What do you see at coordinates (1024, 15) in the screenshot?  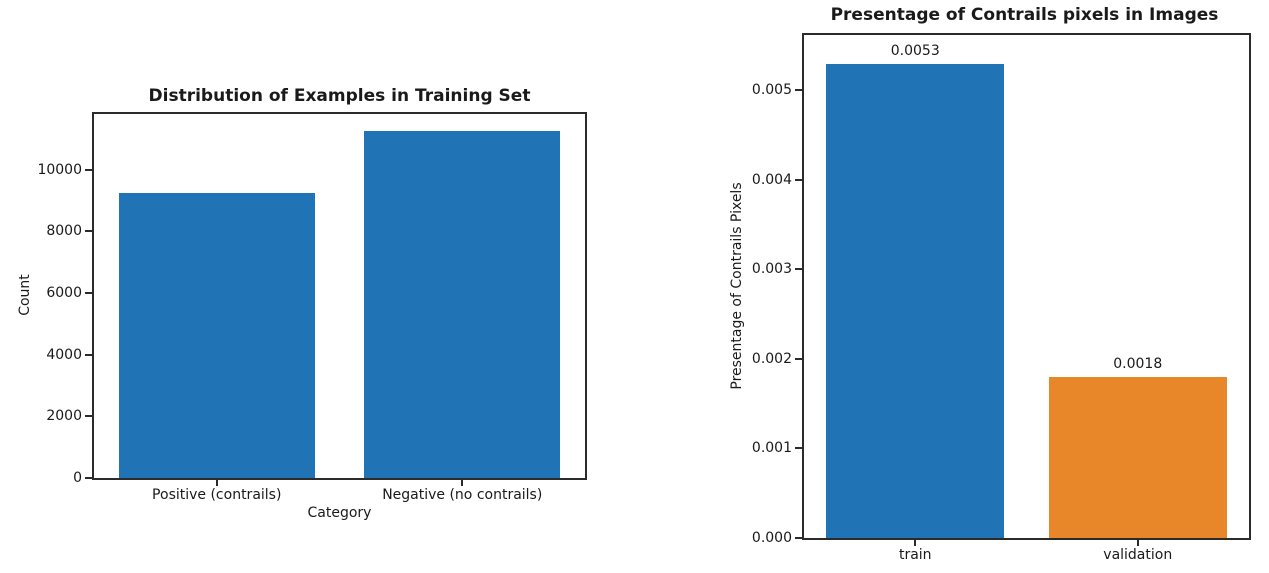 I see `chart-contrail-percentage-title: Presentage of Contrails pixels in Images` at bounding box center [1024, 15].